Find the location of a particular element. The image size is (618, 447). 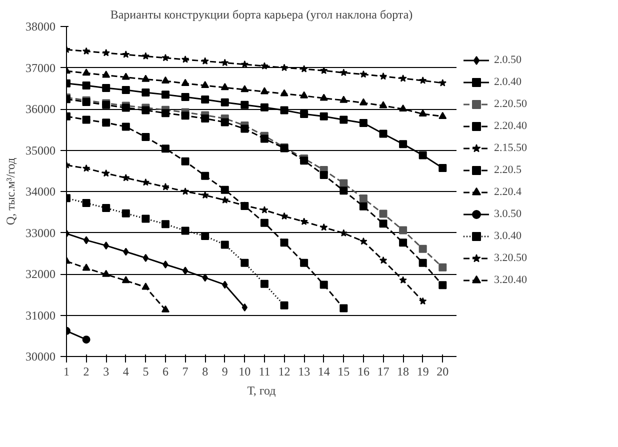

x-tick-label: 15 is located at coordinates (344, 371).